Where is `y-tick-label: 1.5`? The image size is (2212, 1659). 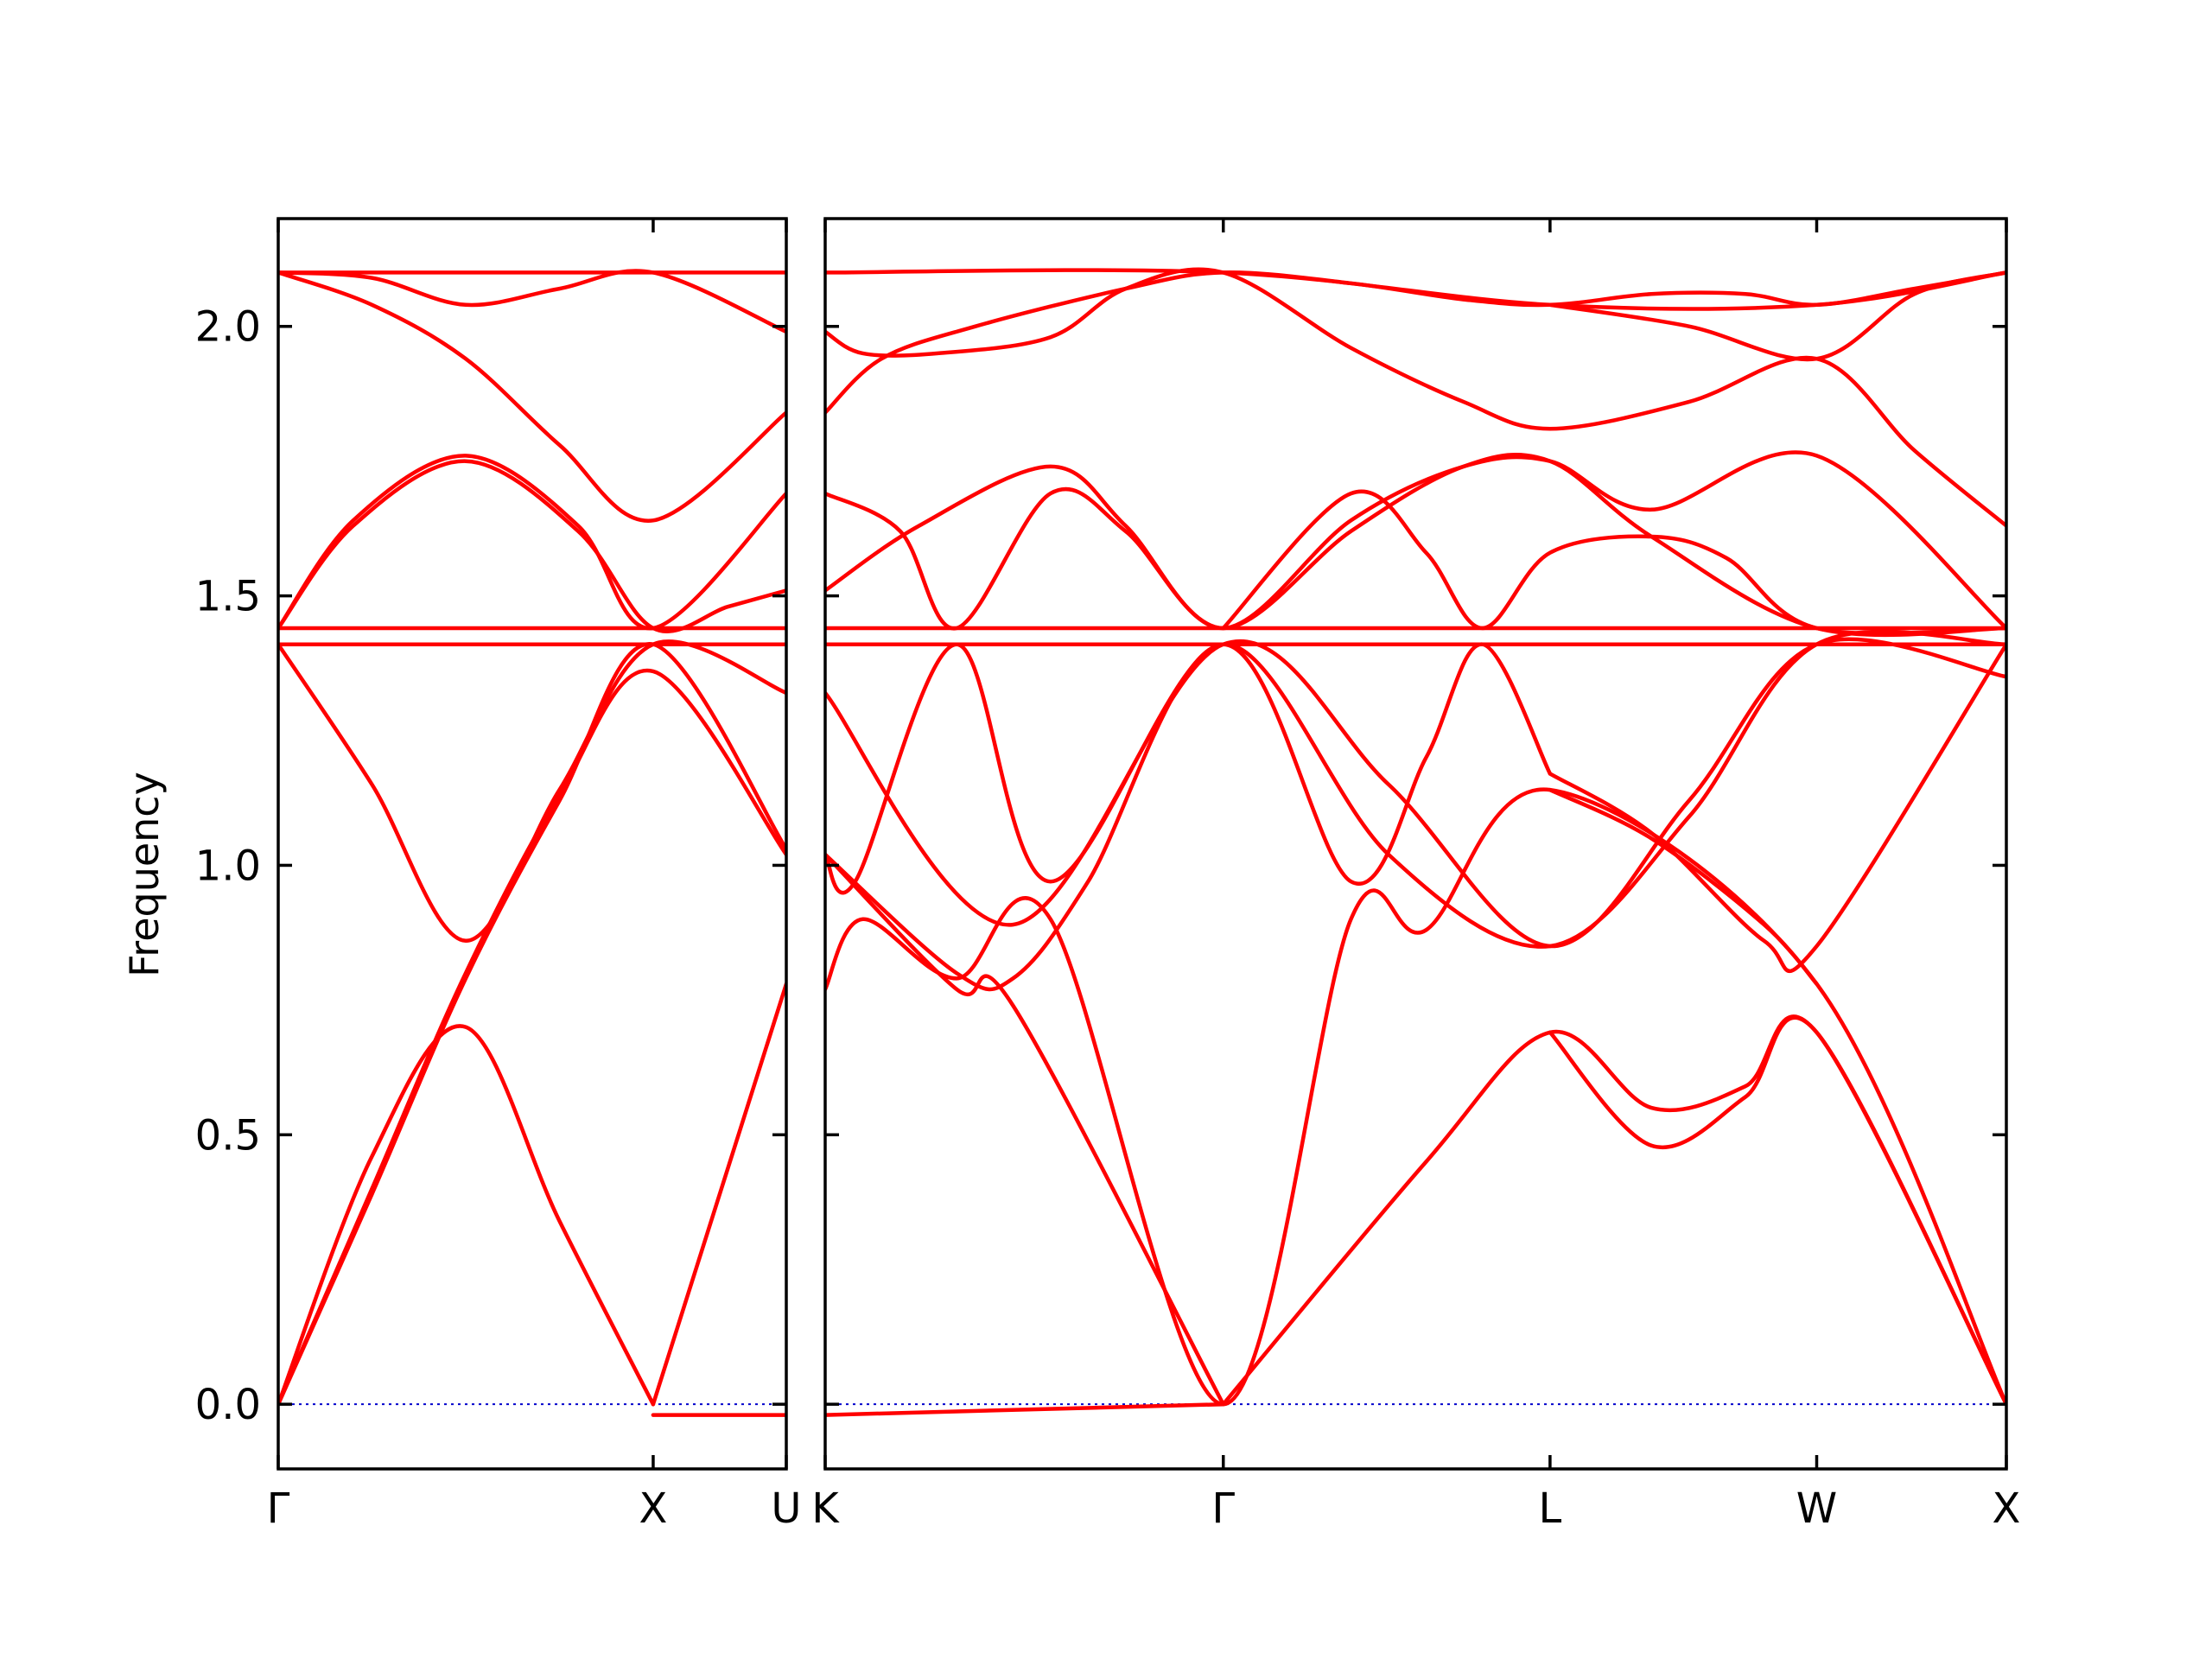 y-tick-label: 1.5 is located at coordinates (228, 597).